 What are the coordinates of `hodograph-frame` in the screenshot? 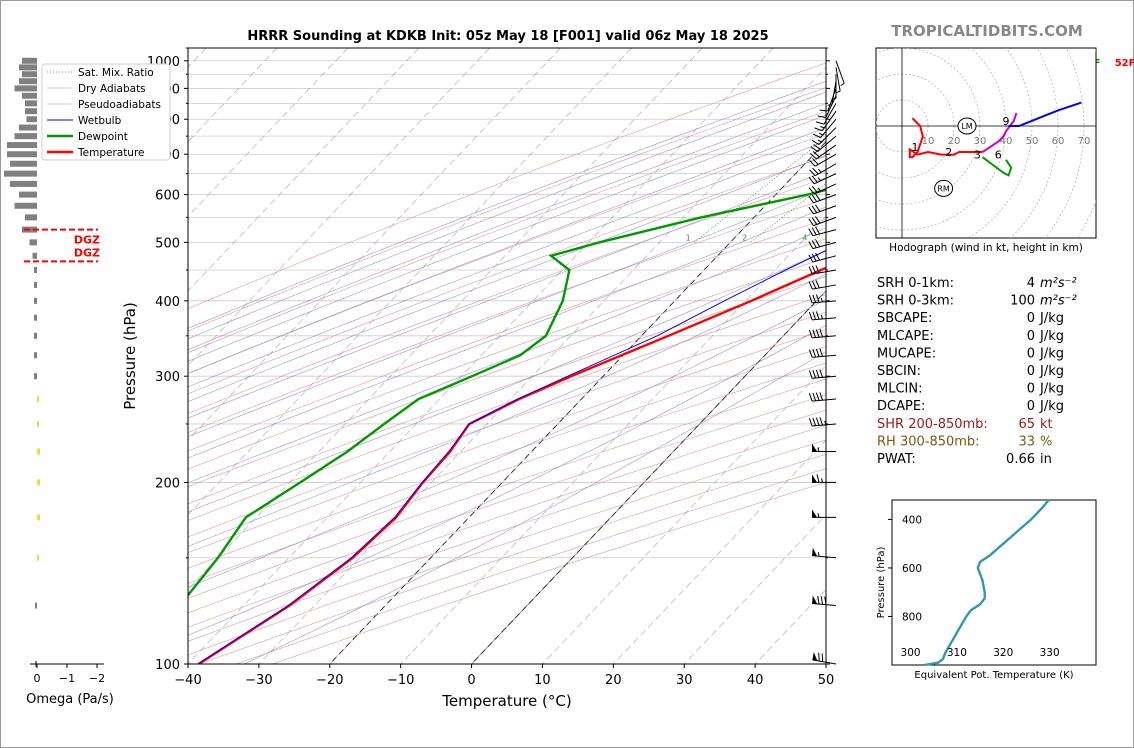 It's located at (986, 143).